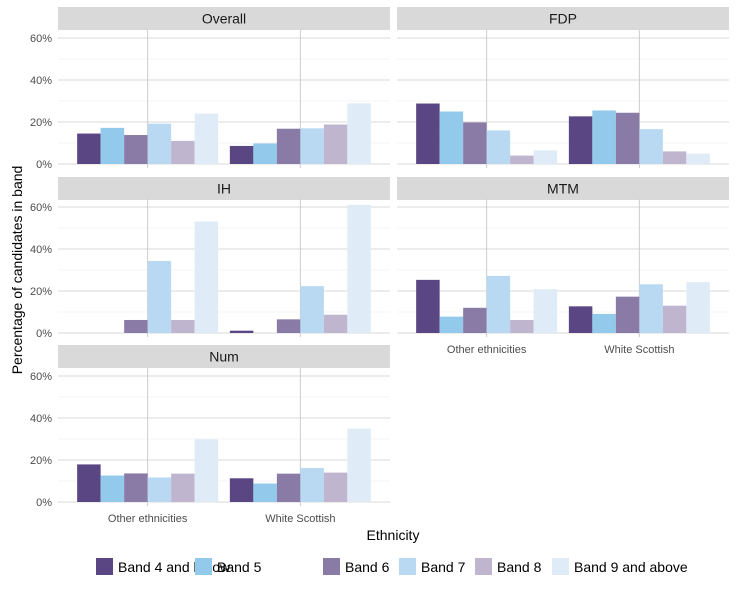 Image resolution: width=743 pixels, height=590 pixels. I want to click on legend-label: Band 6, so click(367, 567).